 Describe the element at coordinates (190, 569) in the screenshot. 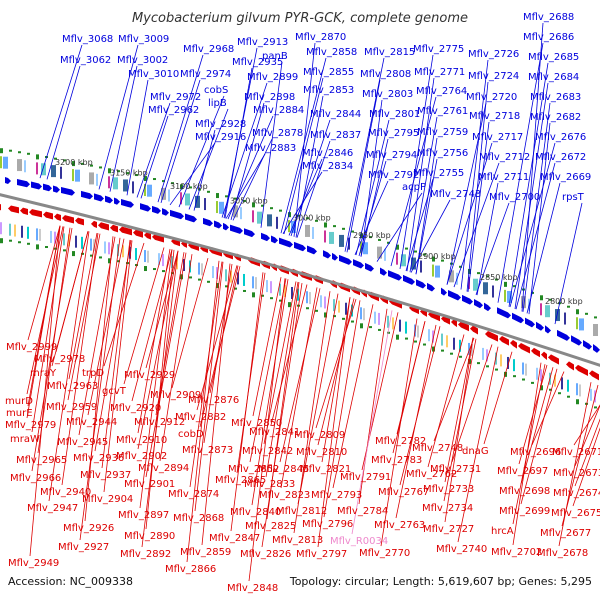

I see `reverse-gene-label: Mflv_2866` at that location.